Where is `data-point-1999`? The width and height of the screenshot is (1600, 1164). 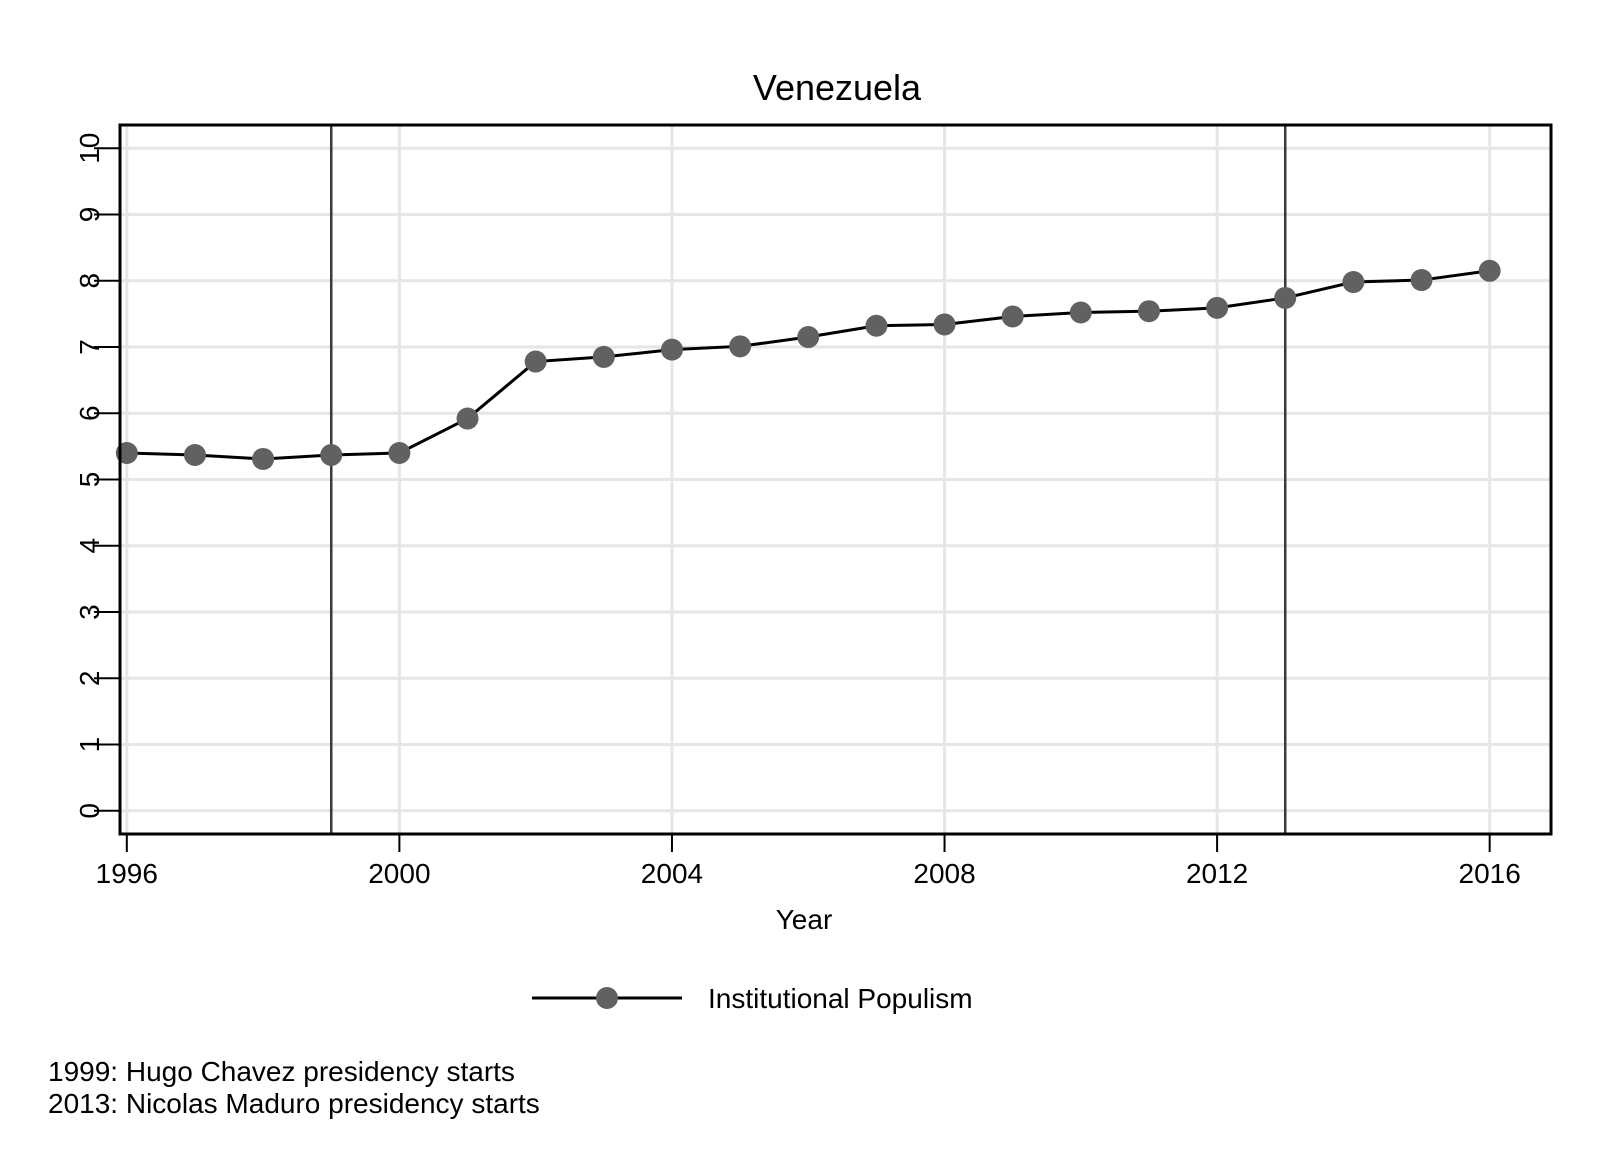
data-point-1999 is located at coordinates (331, 454).